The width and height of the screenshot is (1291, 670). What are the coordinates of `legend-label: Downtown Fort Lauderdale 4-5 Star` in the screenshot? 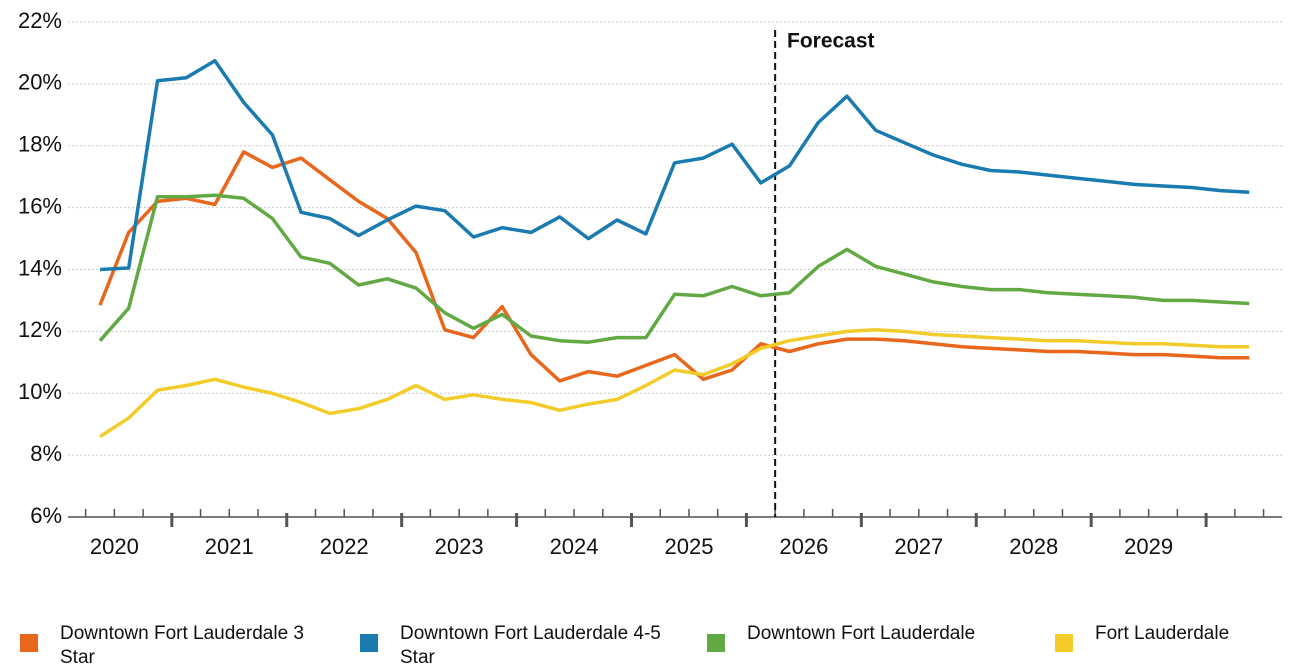 It's located at (530, 645).